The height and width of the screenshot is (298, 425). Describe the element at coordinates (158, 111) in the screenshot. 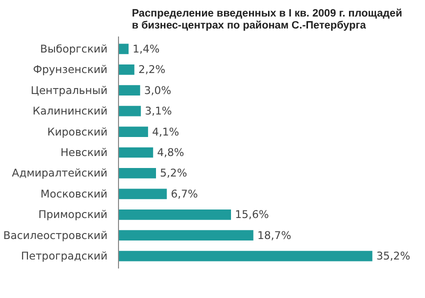

I see `data-label: 3,1%` at that location.